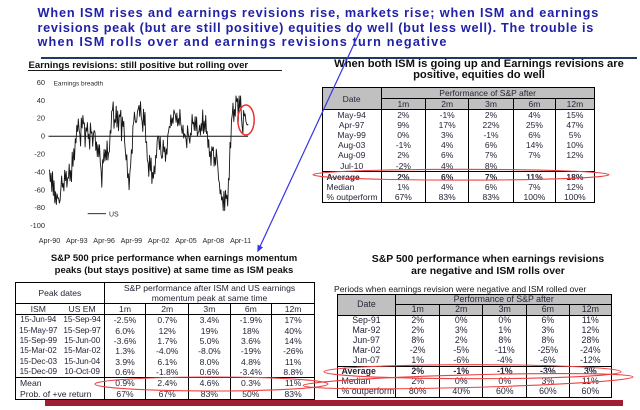 The height and width of the screenshot is (410, 640). I want to click on svg-text: 20, so click(41, 118).